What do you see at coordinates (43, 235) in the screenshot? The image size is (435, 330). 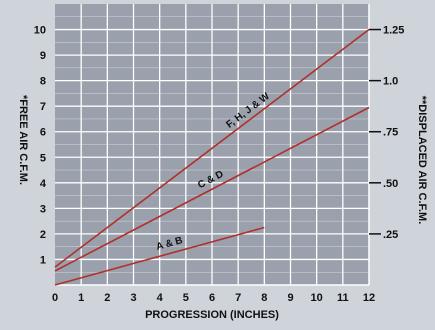 I see `y-tick-label: 2` at bounding box center [43, 235].